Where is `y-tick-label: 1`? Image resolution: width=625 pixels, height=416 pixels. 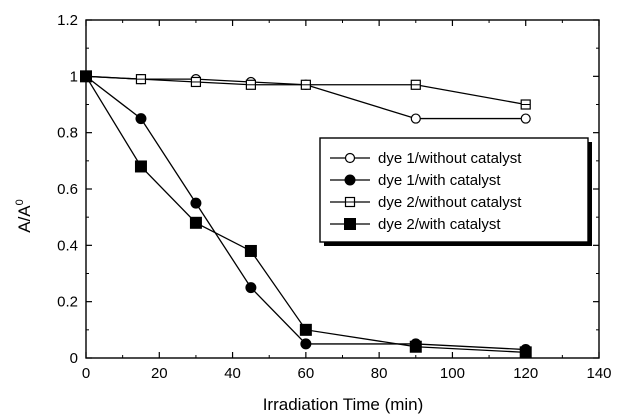 y-tick-label: 1 is located at coordinates (74, 76).